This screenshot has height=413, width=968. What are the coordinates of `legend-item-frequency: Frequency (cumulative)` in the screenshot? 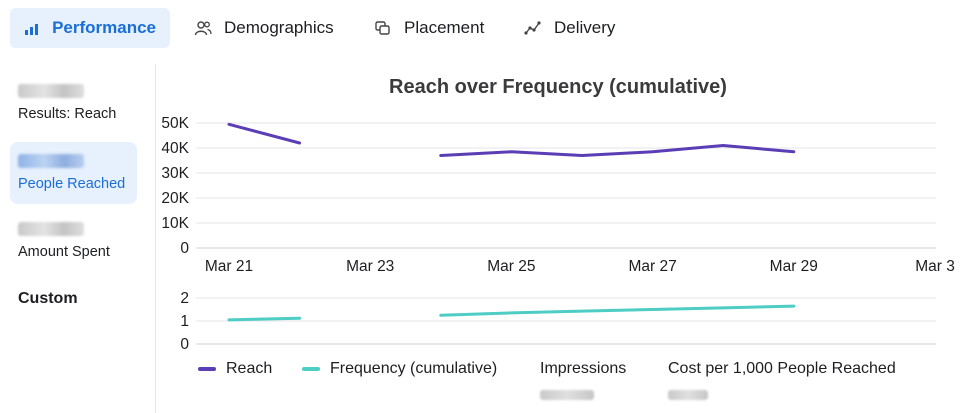 It's located at (399, 369).